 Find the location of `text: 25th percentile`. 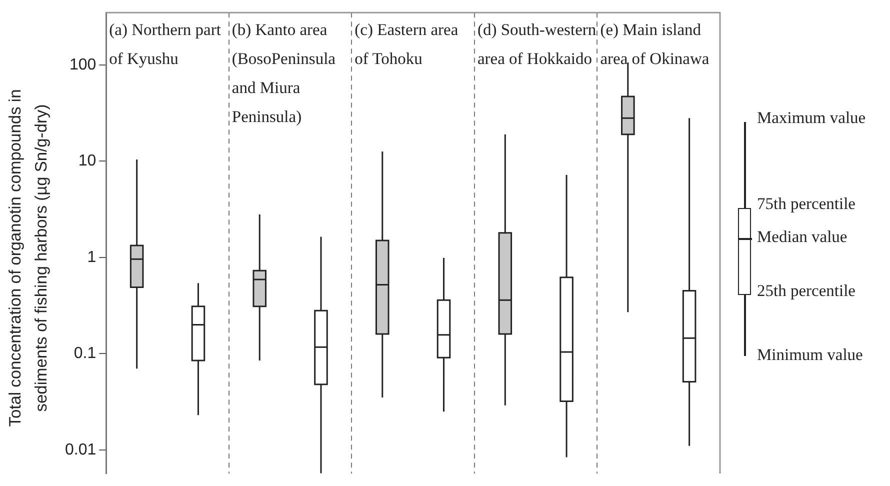

text: 25th percentile is located at coordinates (806, 291).